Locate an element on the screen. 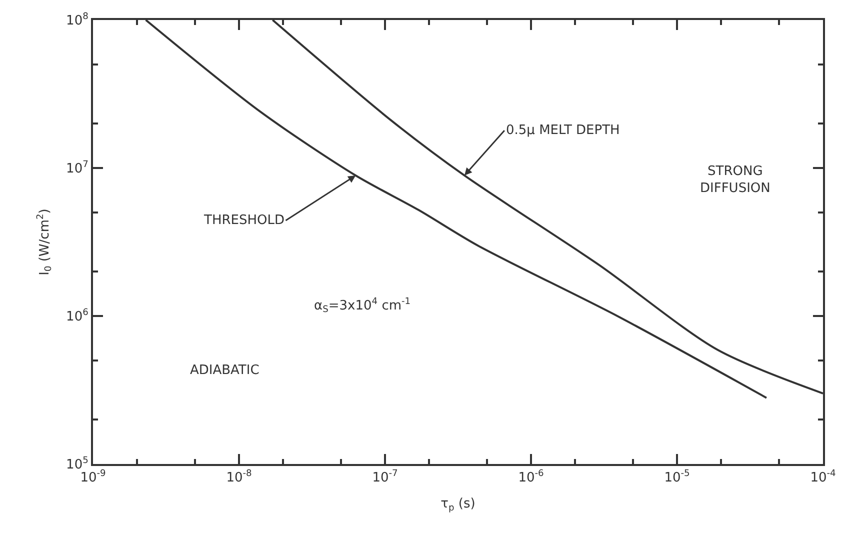  x-tick-label: 10$^{-7}$ is located at coordinates (385, 477).